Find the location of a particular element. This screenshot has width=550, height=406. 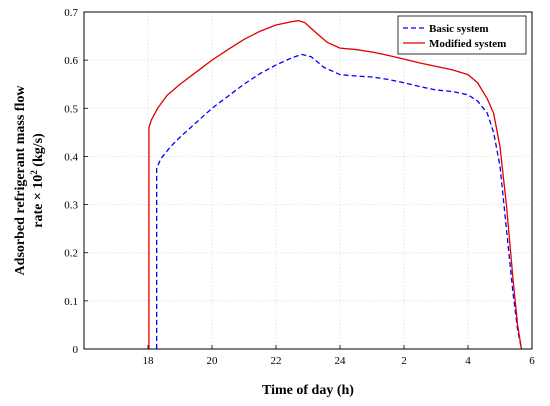

y-axis-title-superscript: 2 is located at coordinates (34, 172).